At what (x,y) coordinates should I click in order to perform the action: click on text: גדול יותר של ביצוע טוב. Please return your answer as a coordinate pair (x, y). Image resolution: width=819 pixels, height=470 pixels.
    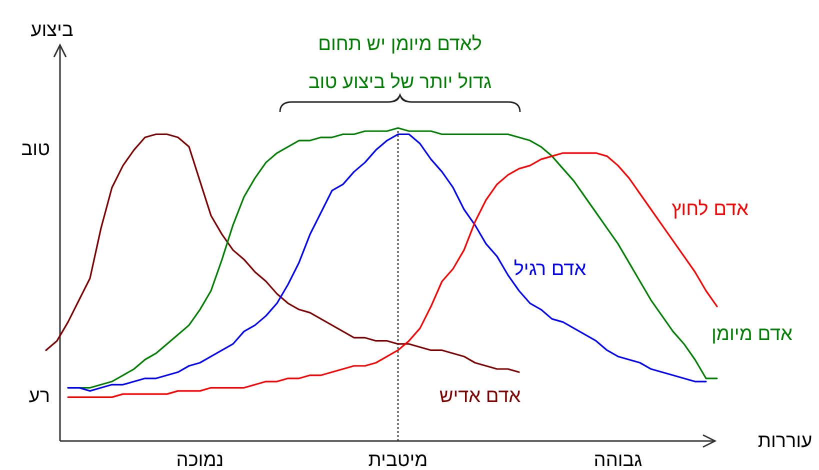
    Looking at the image, I should click on (400, 82).